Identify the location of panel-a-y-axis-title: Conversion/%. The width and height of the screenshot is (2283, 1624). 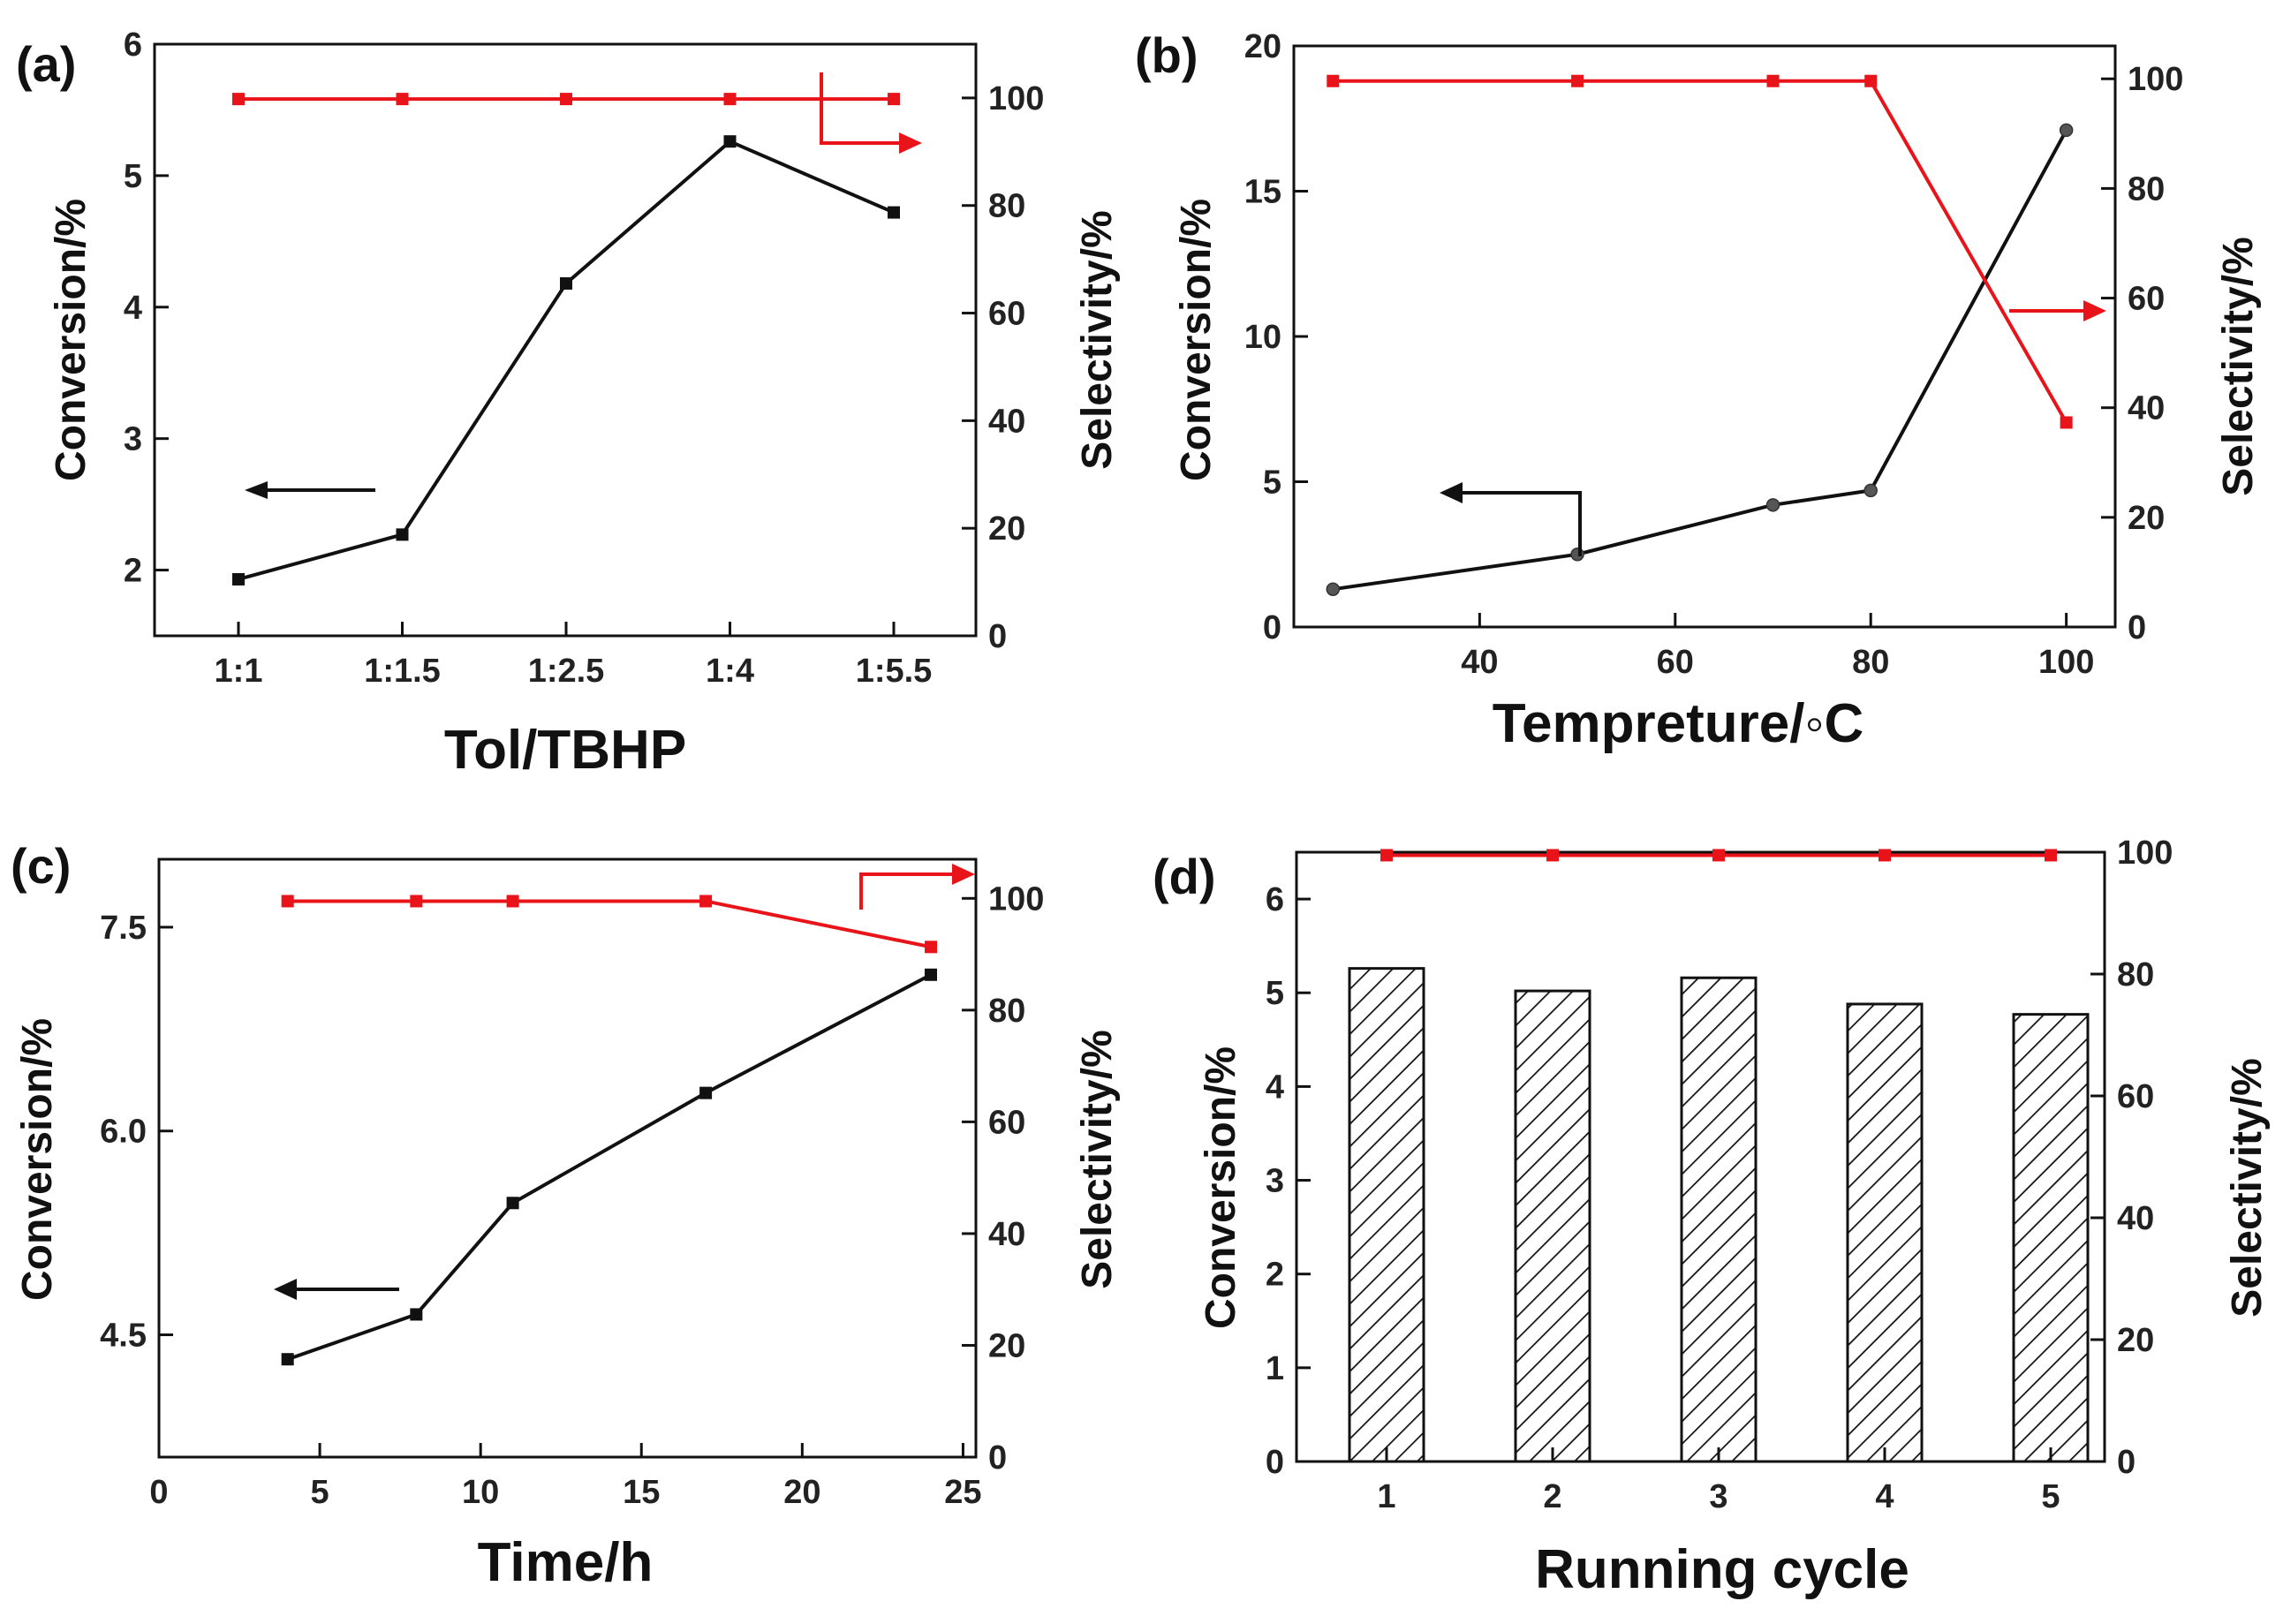
(71, 340).